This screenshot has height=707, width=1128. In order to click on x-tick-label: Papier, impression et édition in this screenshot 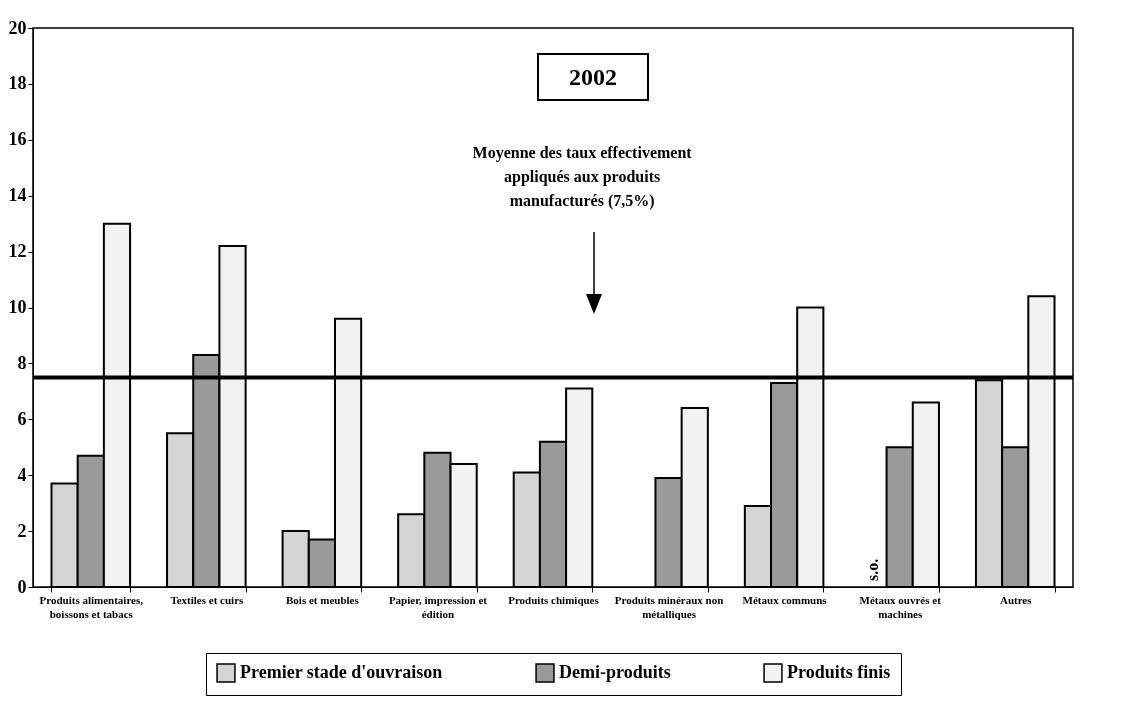, I will do `click(438, 606)`.